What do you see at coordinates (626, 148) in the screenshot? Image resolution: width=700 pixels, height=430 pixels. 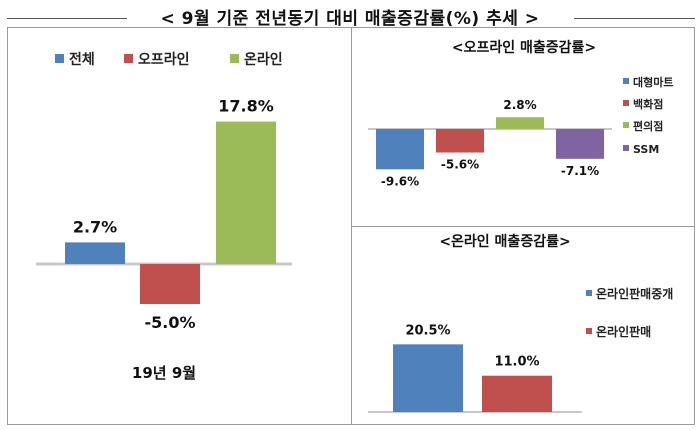 I see `legend-swatch-ssm` at bounding box center [626, 148].